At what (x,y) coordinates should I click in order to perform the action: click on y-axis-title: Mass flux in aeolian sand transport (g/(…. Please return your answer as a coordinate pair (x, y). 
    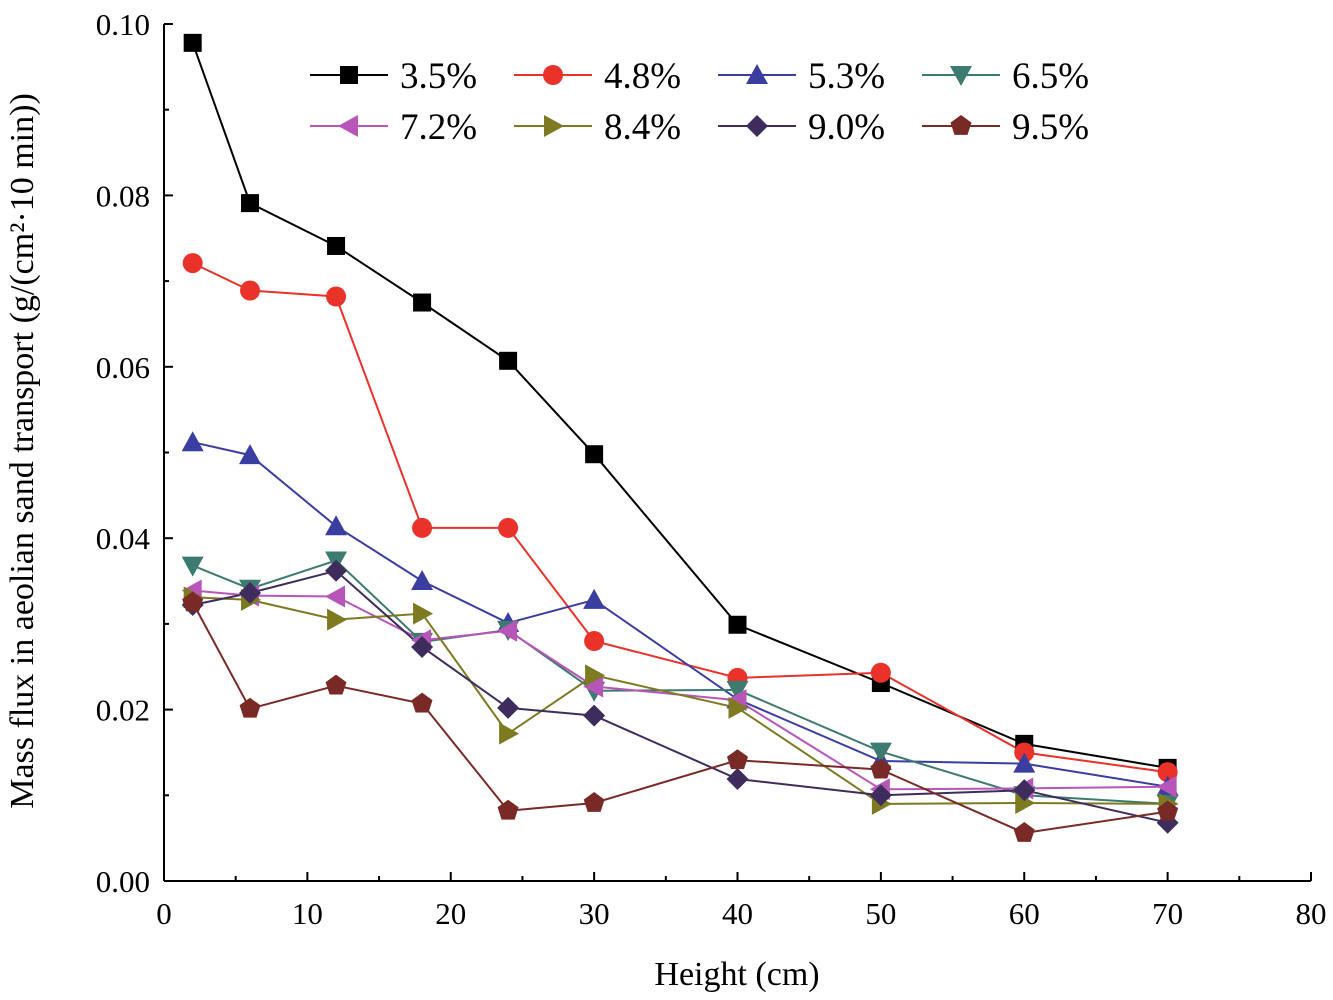
    Looking at the image, I should click on (22, 451).